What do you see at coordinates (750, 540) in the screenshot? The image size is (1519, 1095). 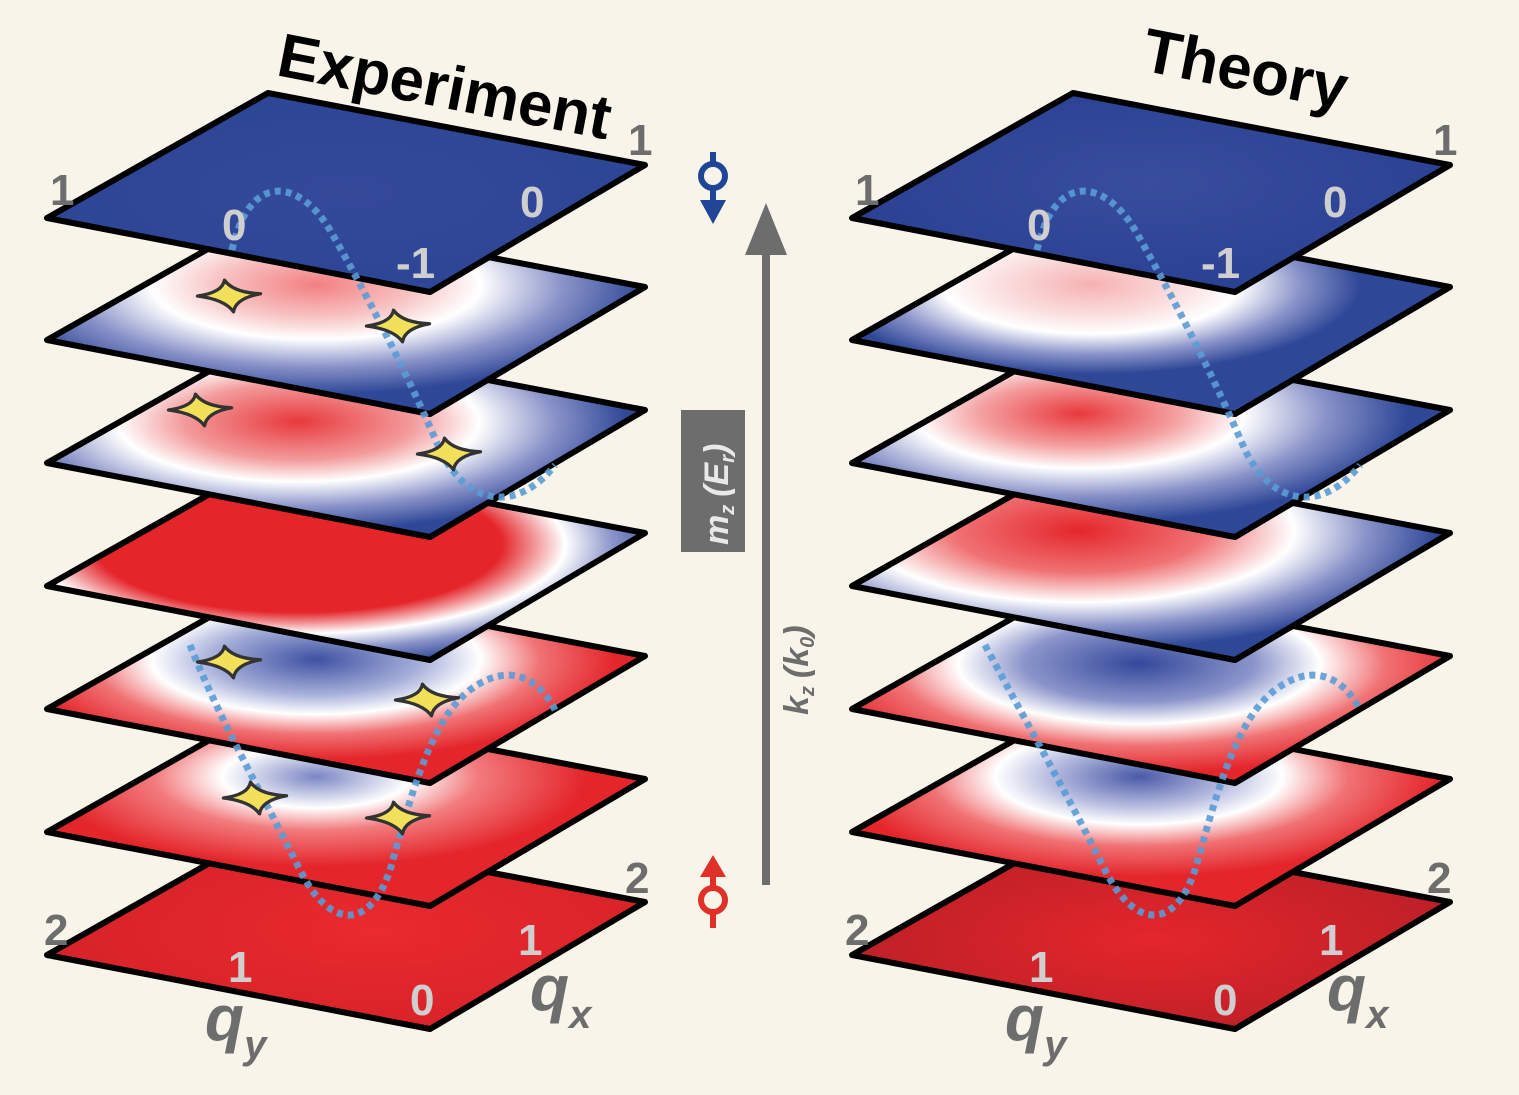 I see `center-axis: mz(Er) kz(k0)` at bounding box center [750, 540].